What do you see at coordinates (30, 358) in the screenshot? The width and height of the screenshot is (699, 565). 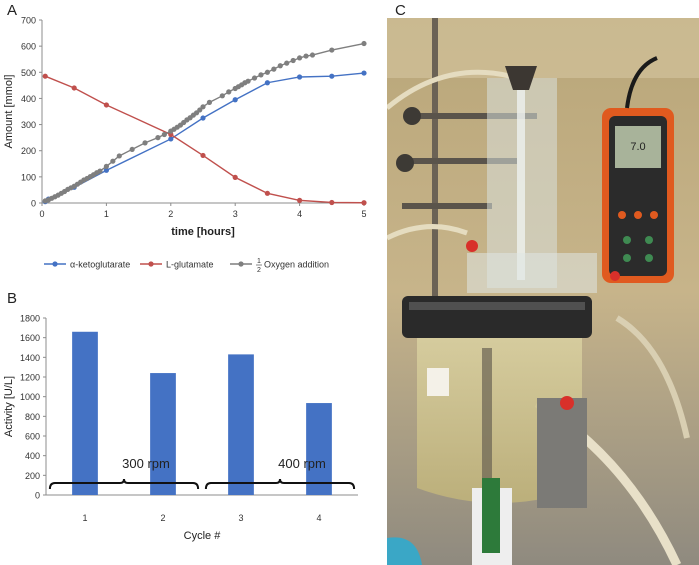 I see `y-tick-label: 1400` at bounding box center [30, 358].